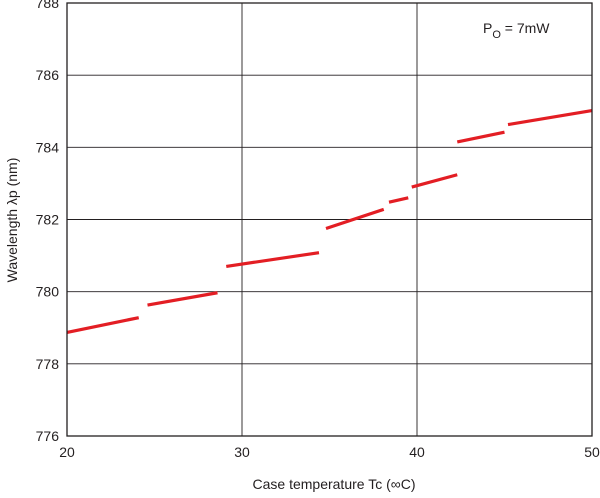 This screenshot has height=498, width=600. What do you see at coordinates (48, 364) in the screenshot?
I see `y-tick-label: 778` at bounding box center [48, 364].